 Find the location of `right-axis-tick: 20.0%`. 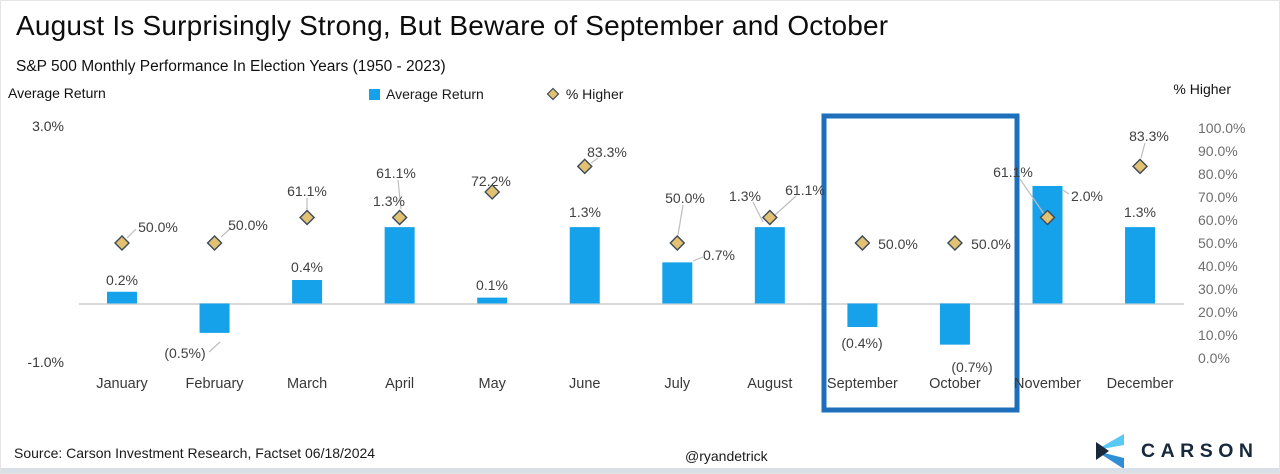

right-axis-tick: 20.0% is located at coordinates (1218, 312).